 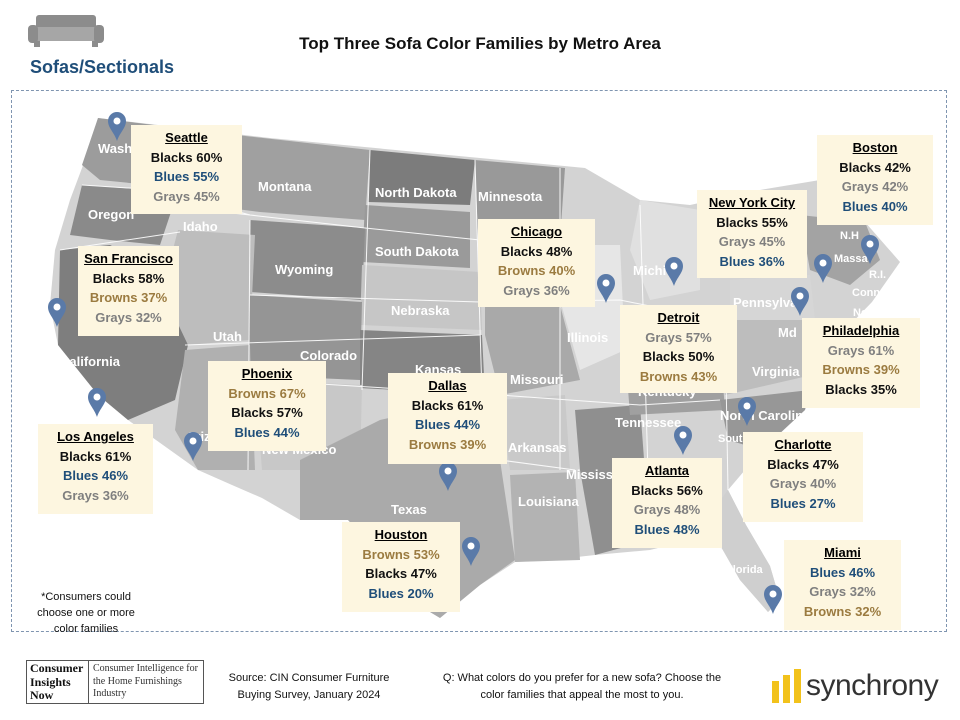 I want to click on metro-card-detroit: Detroit Grays 57% Blacks 50% Browns 43%, so click(x=678, y=349).